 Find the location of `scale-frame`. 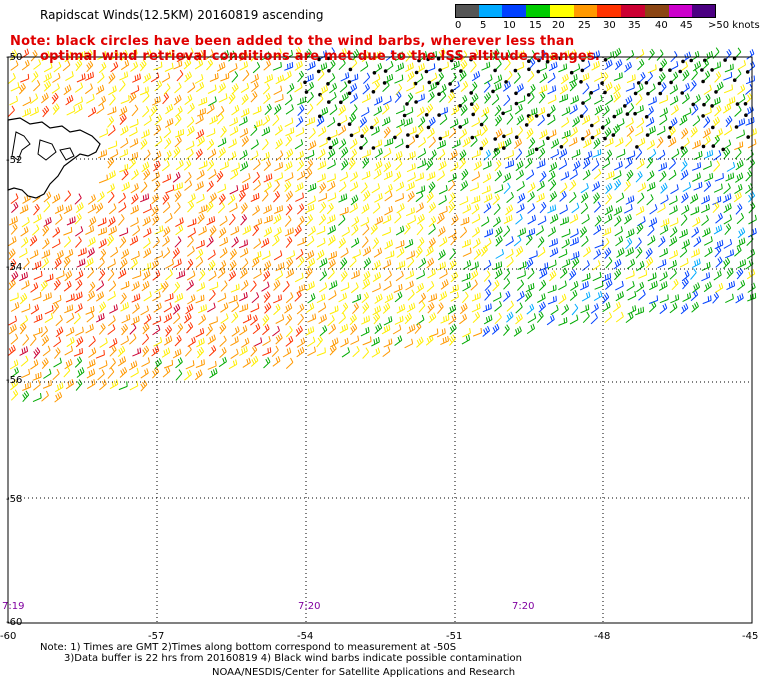

scale-frame is located at coordinates (585, 11).